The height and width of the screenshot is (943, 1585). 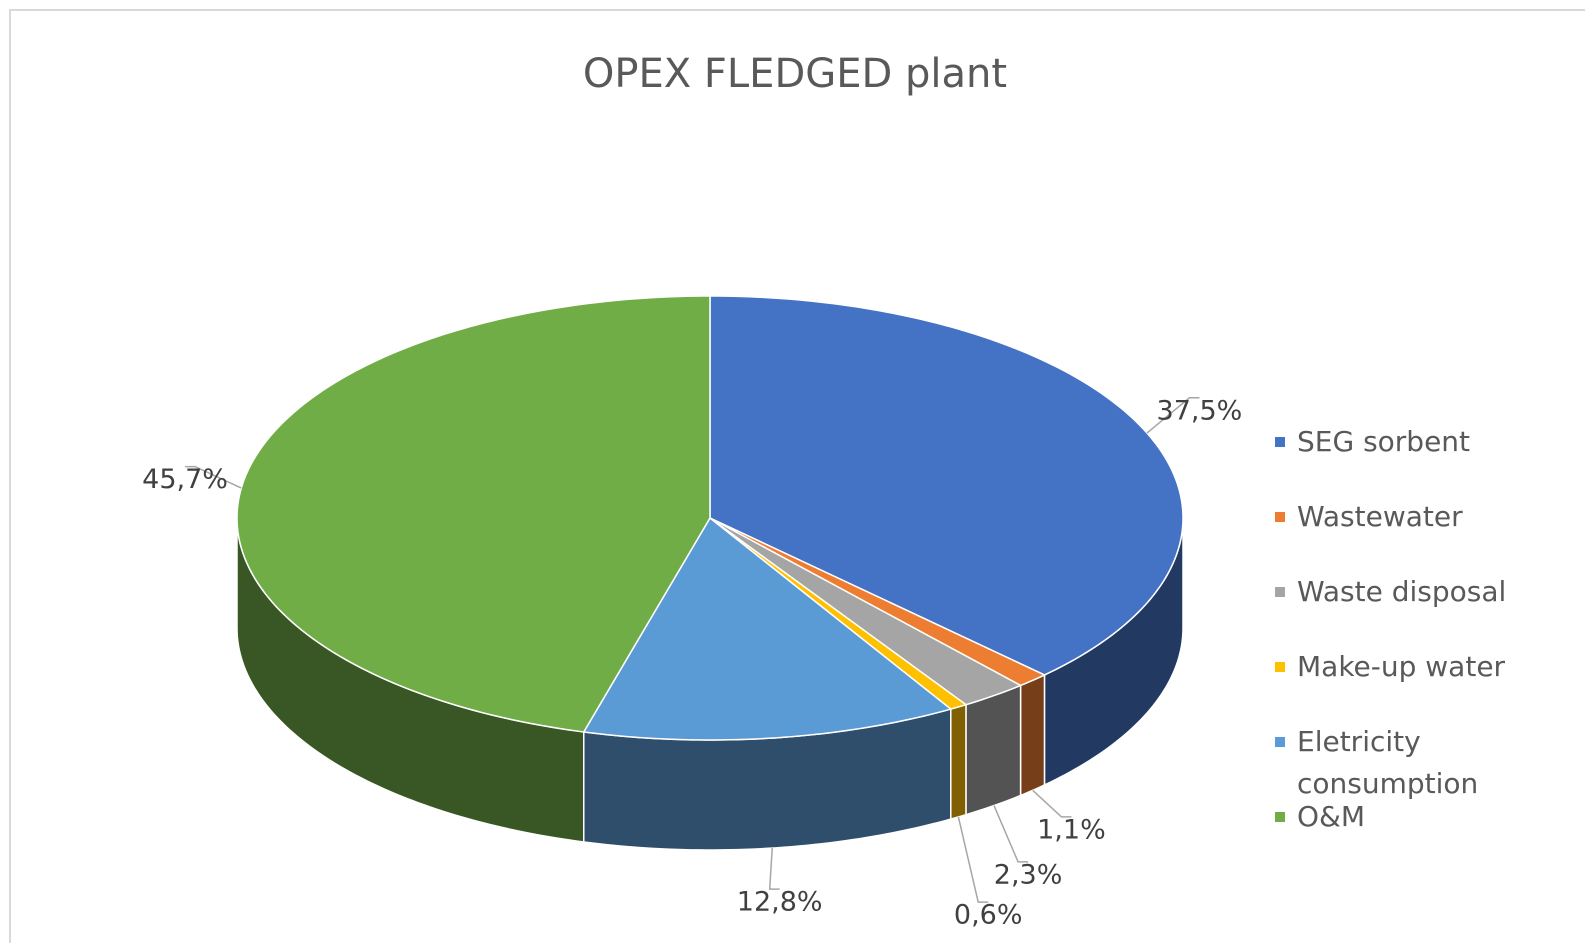 I want to click on data-label: 45,7%, so click(x=185, y=479).